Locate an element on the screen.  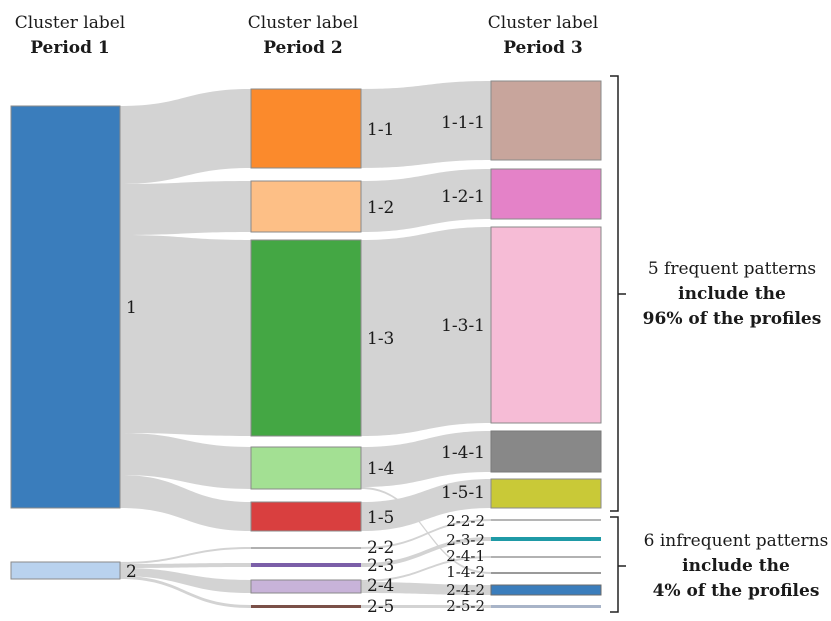
infrequent-line1: 6 infrequent patterns is located at coordinates (736, 541).